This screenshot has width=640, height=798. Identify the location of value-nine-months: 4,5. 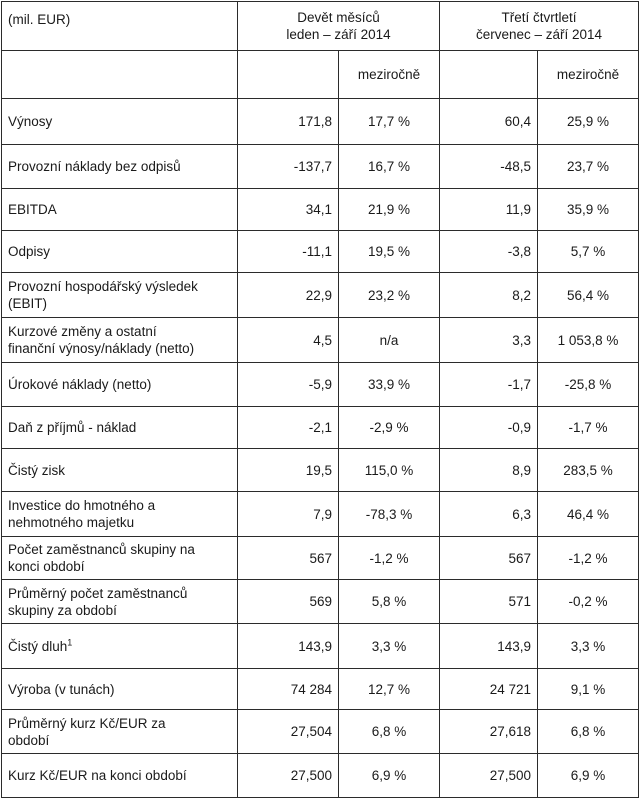
(288, 340).